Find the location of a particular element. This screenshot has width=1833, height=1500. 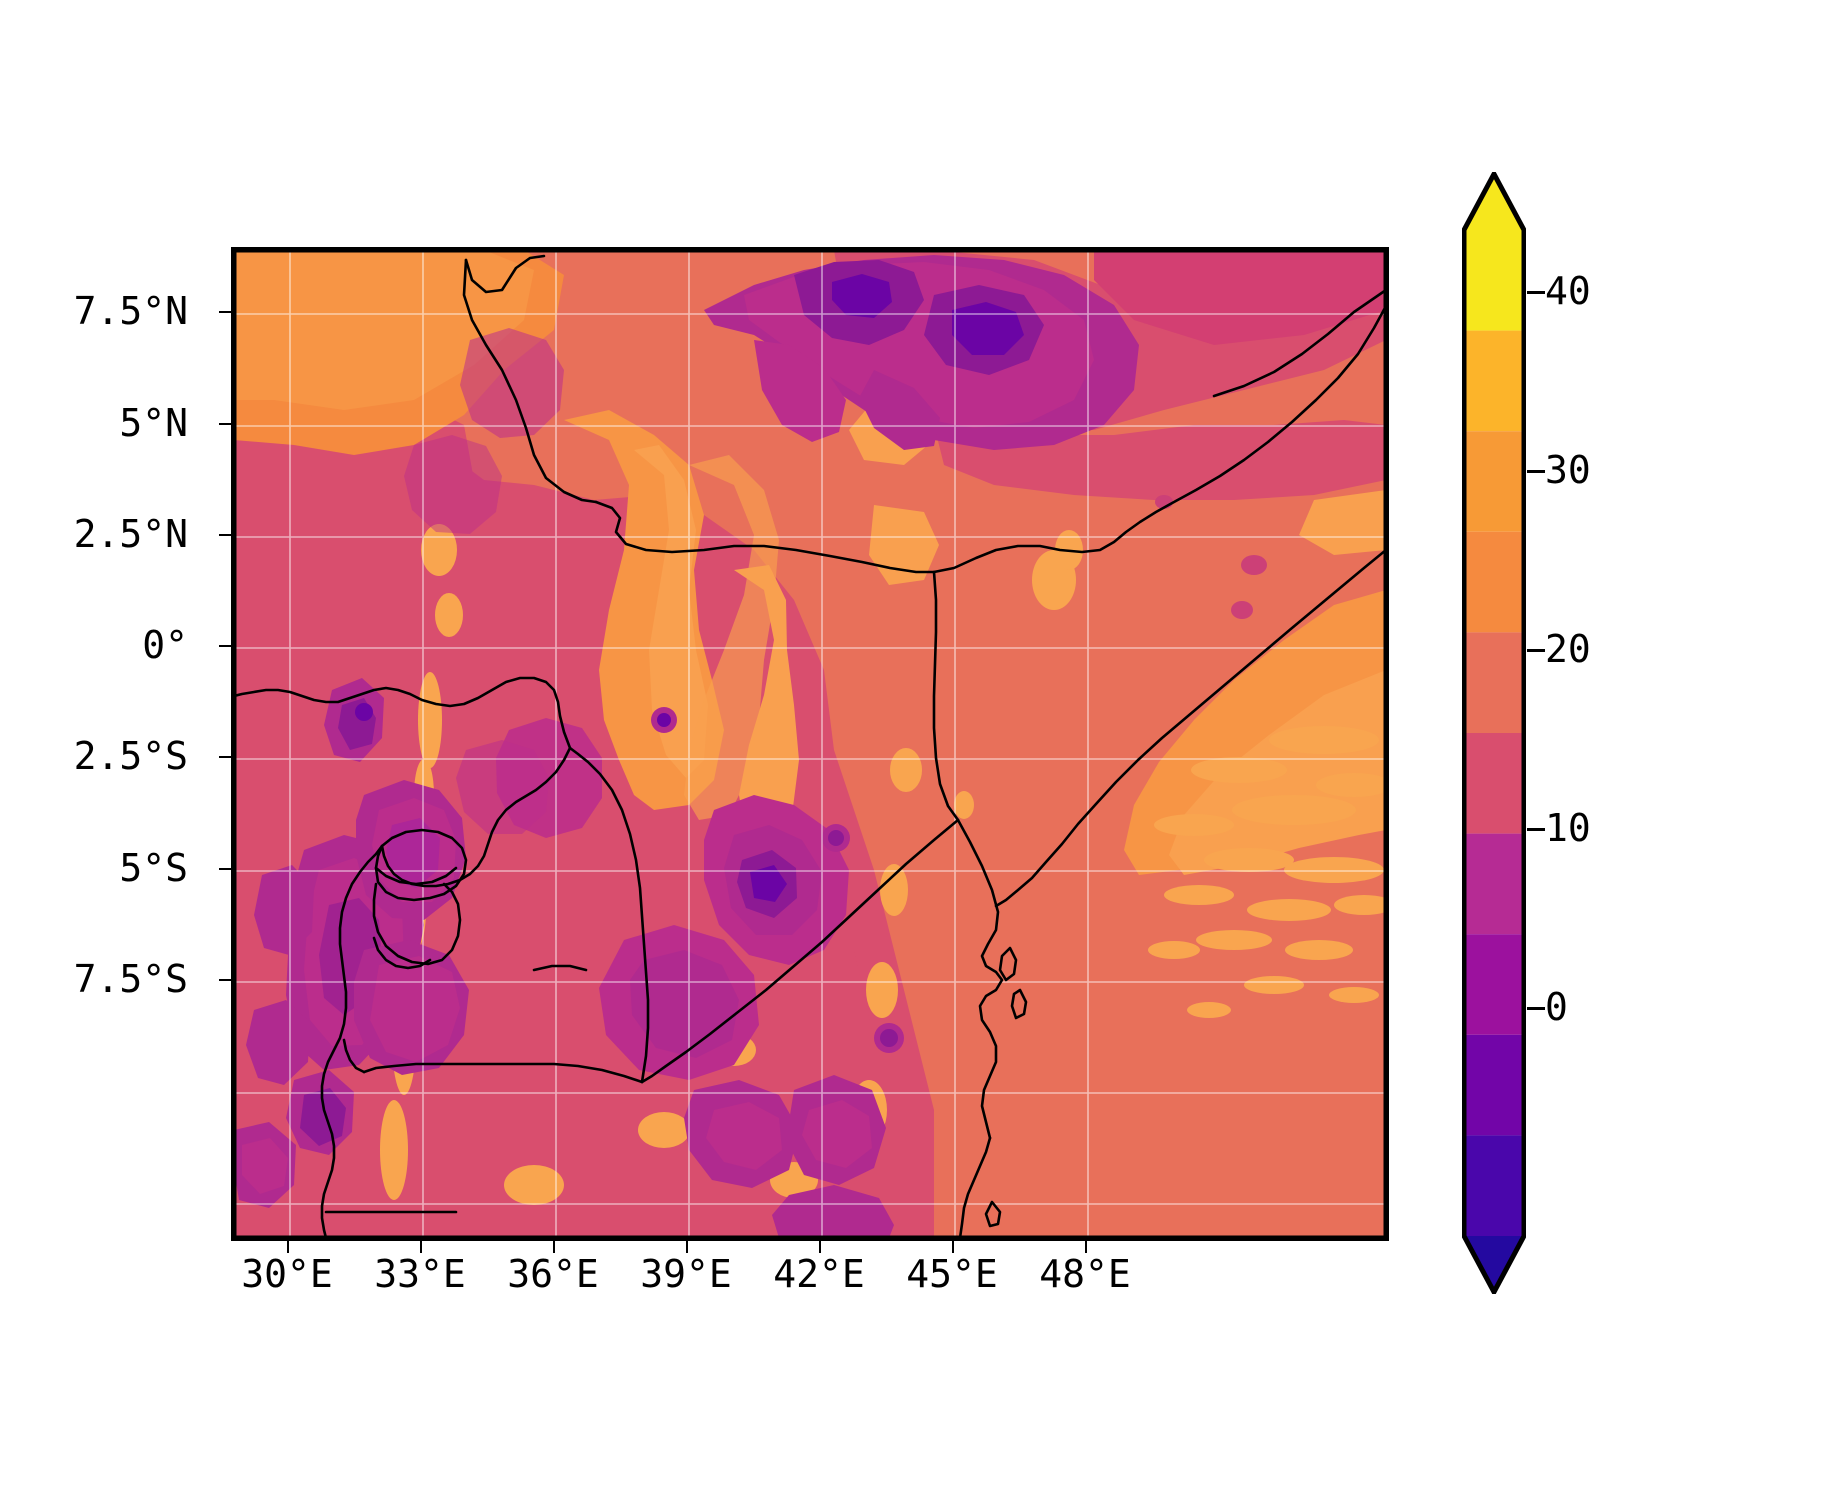

ytick-label: 0° is located at coordinates (165, 645).